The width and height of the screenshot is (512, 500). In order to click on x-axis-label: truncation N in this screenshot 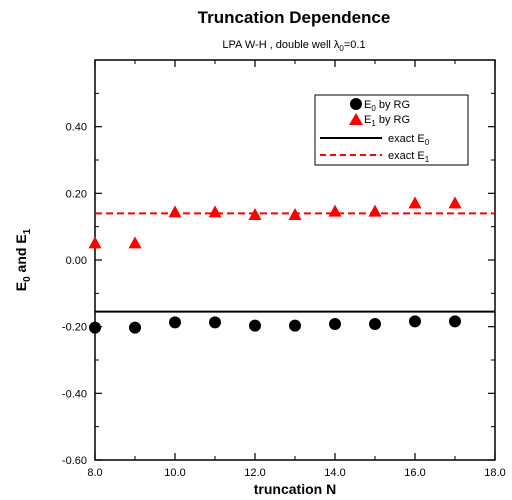, I will do `click(295, 489)`.